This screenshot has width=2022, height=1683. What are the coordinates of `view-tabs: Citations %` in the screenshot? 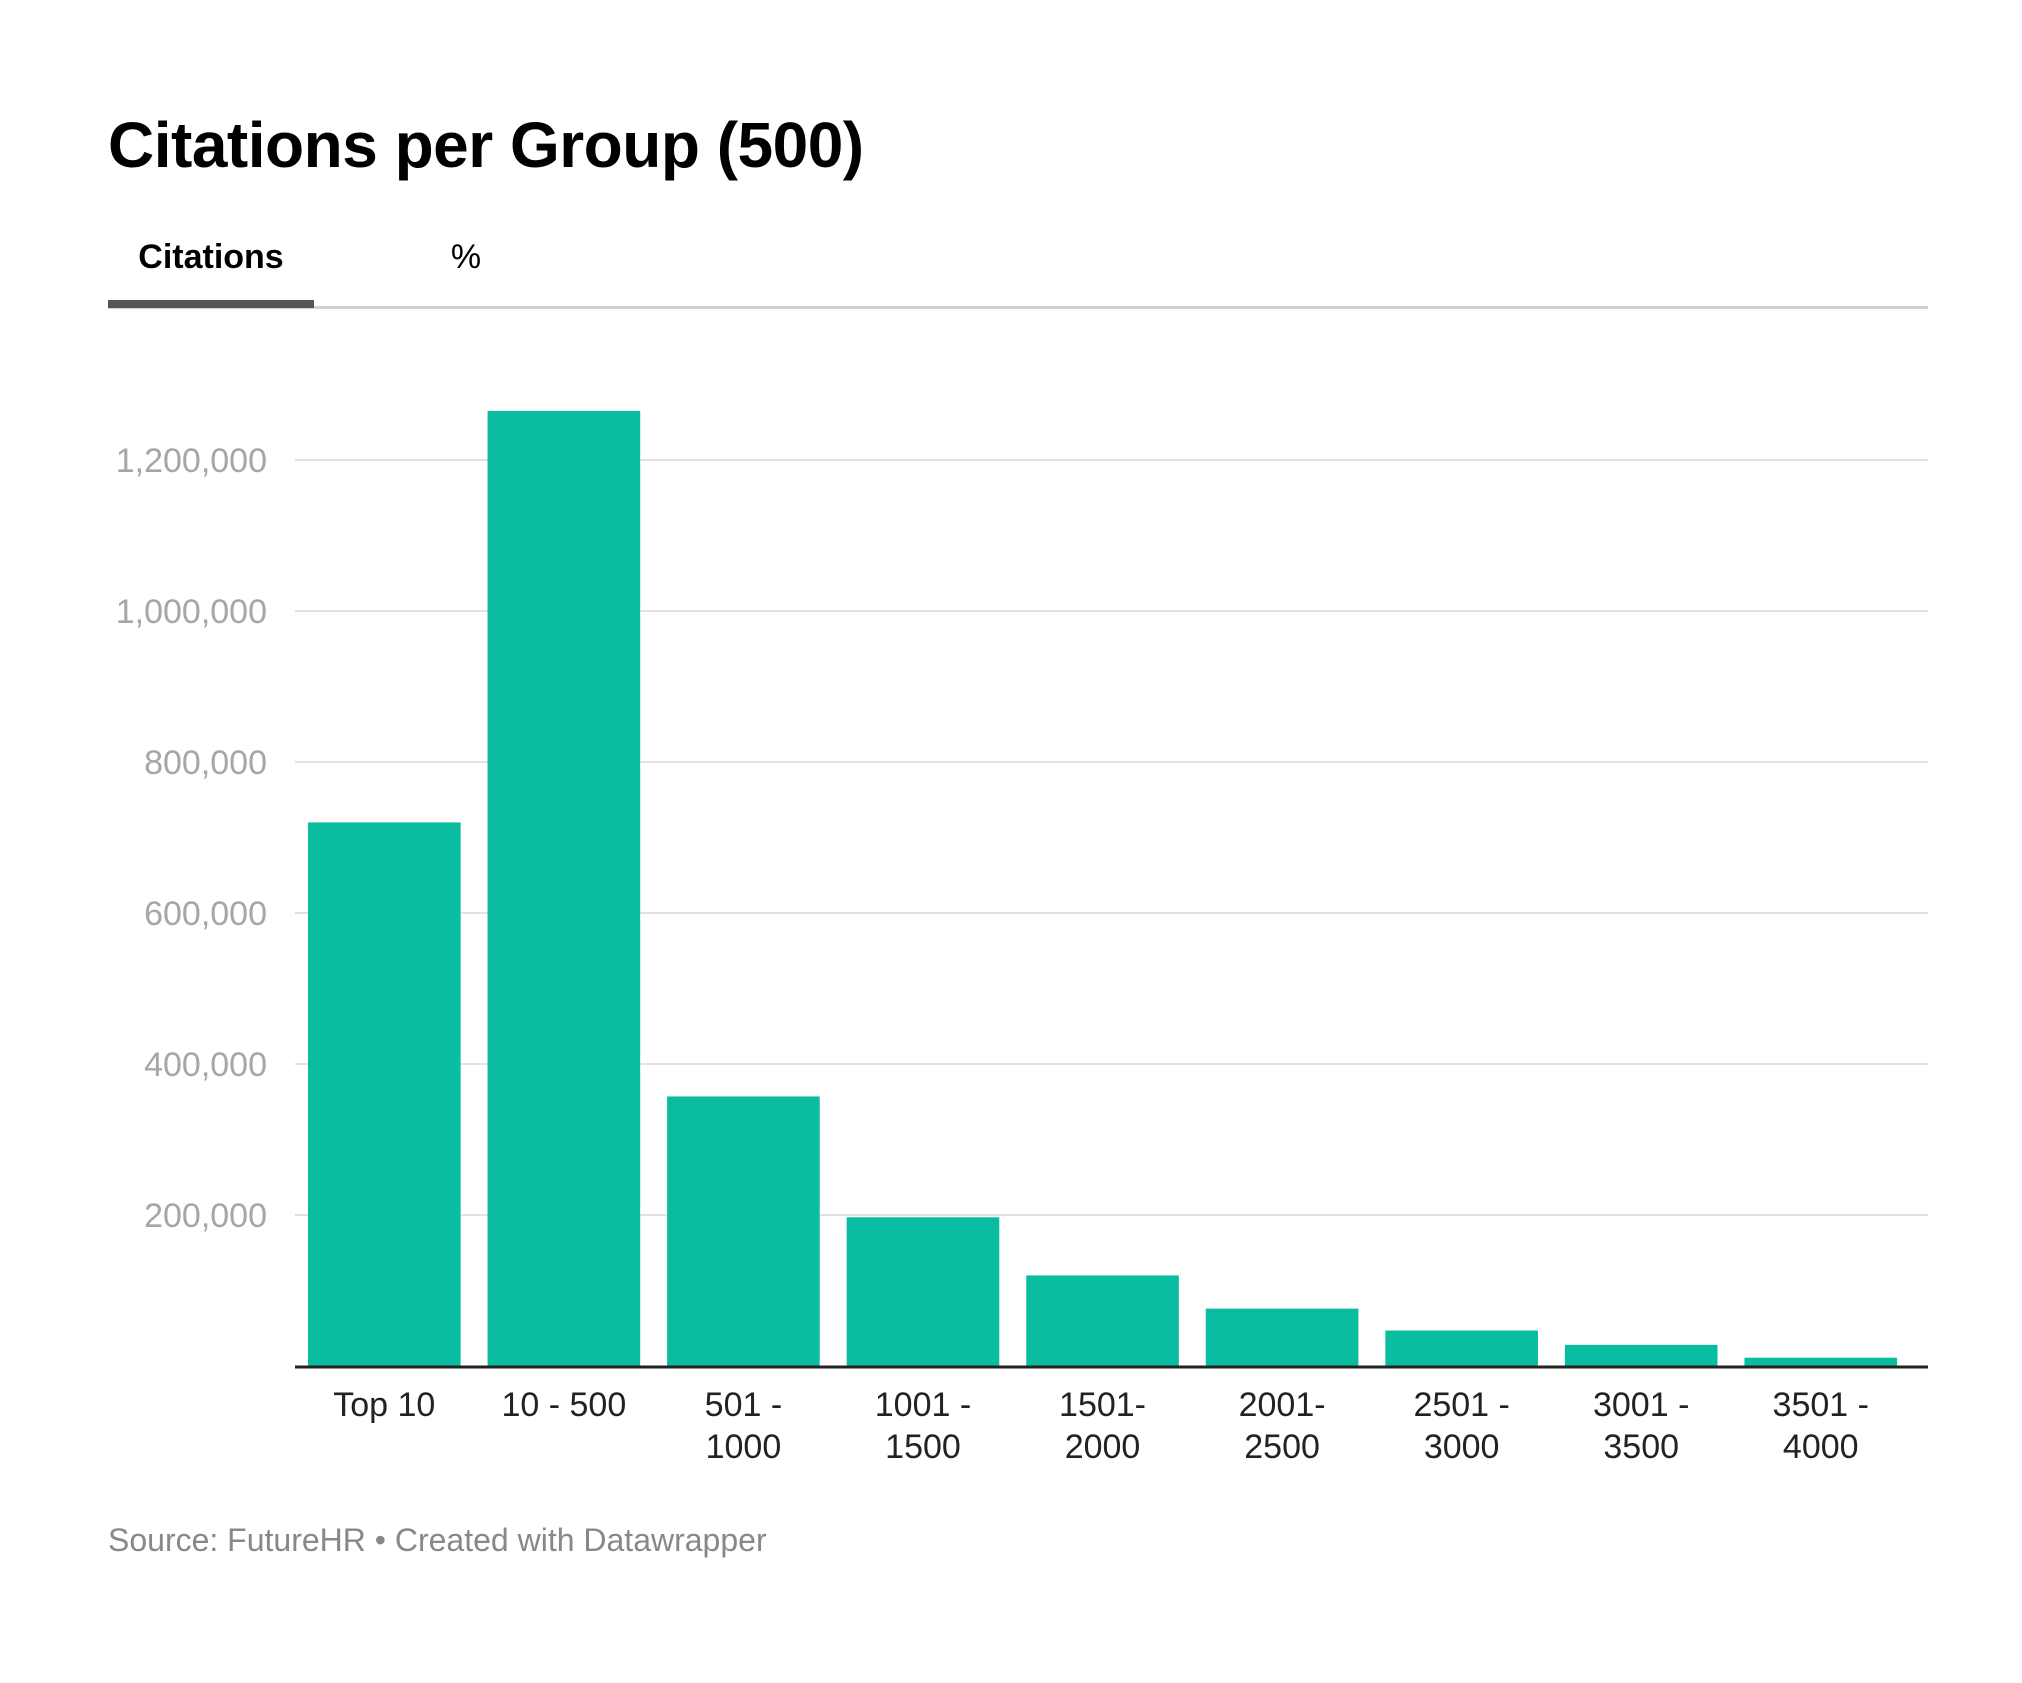 It's located at (1018, 267).